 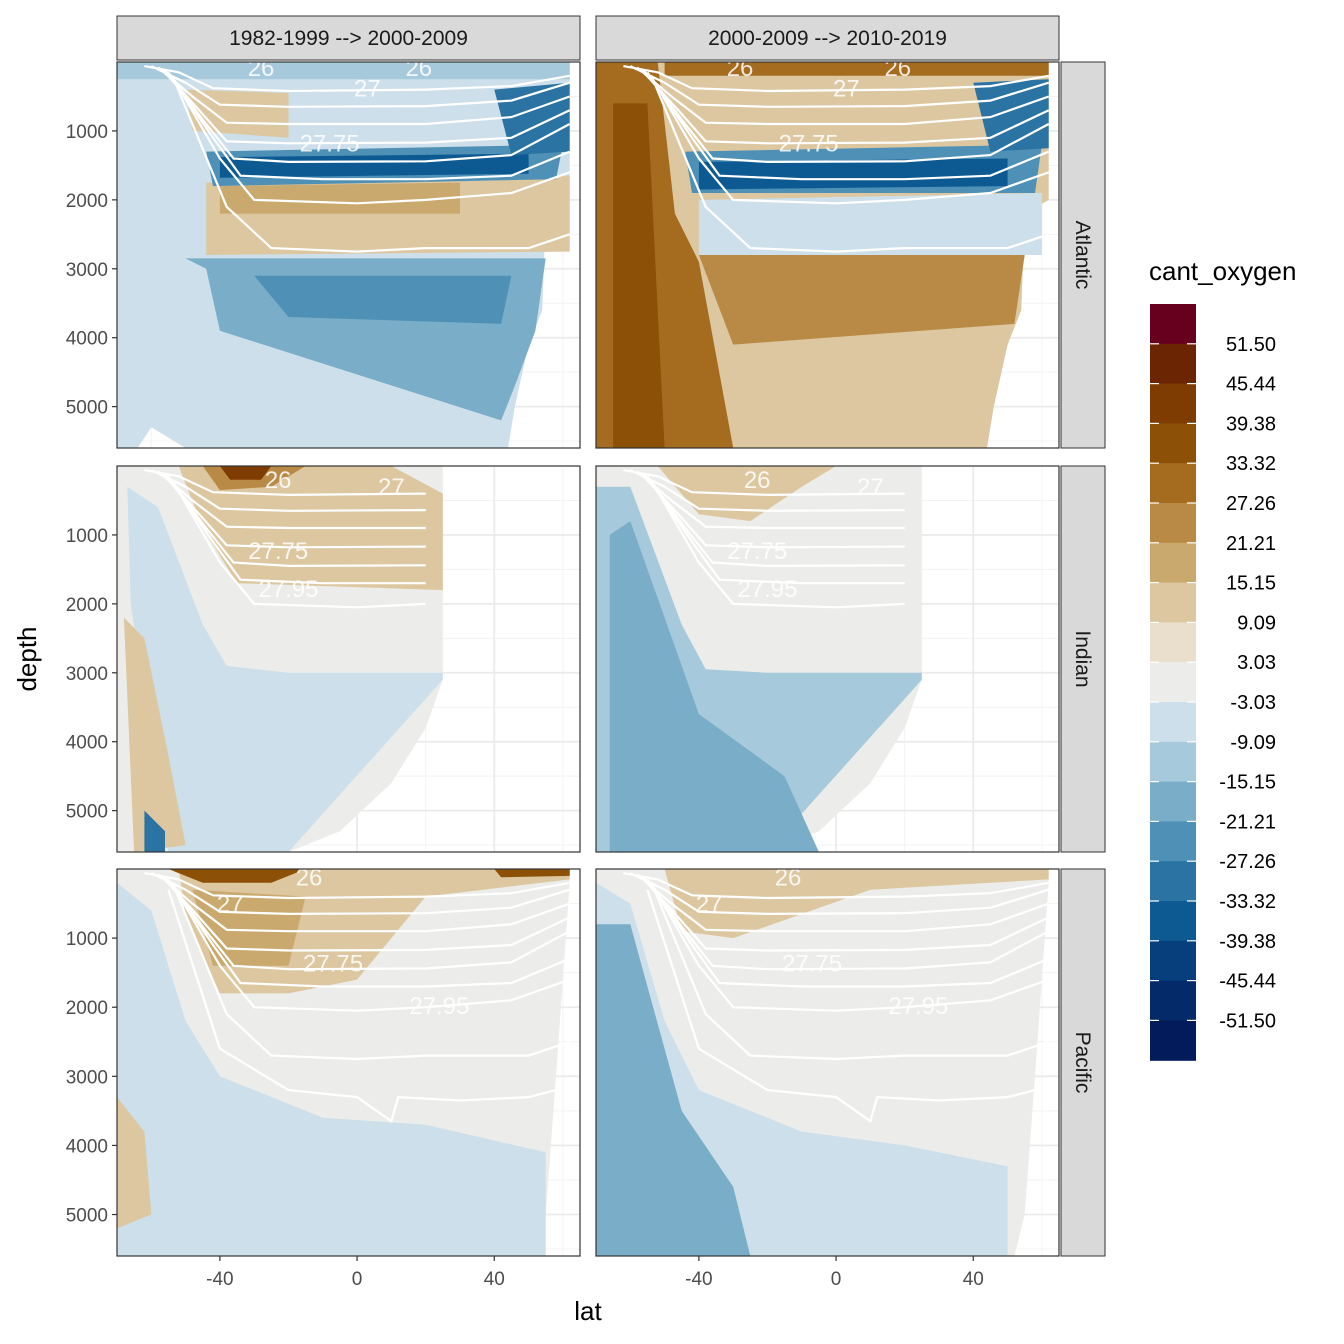 I want to click on south-positive, so click(x=134, y=1163).